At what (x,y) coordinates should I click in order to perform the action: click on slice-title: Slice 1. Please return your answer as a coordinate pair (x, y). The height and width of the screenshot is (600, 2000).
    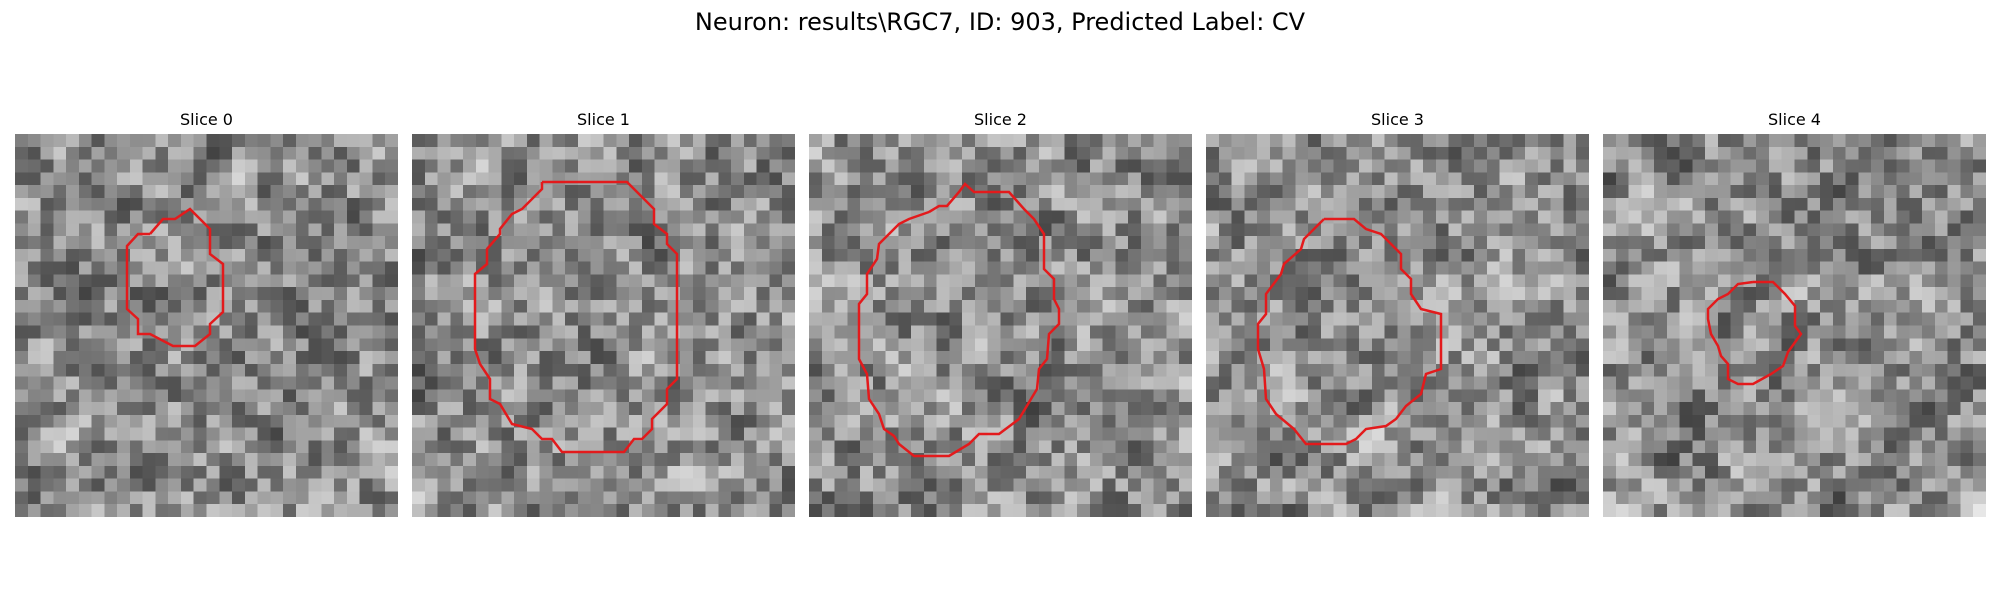
    Looking at the image, I should click on (603, 119).